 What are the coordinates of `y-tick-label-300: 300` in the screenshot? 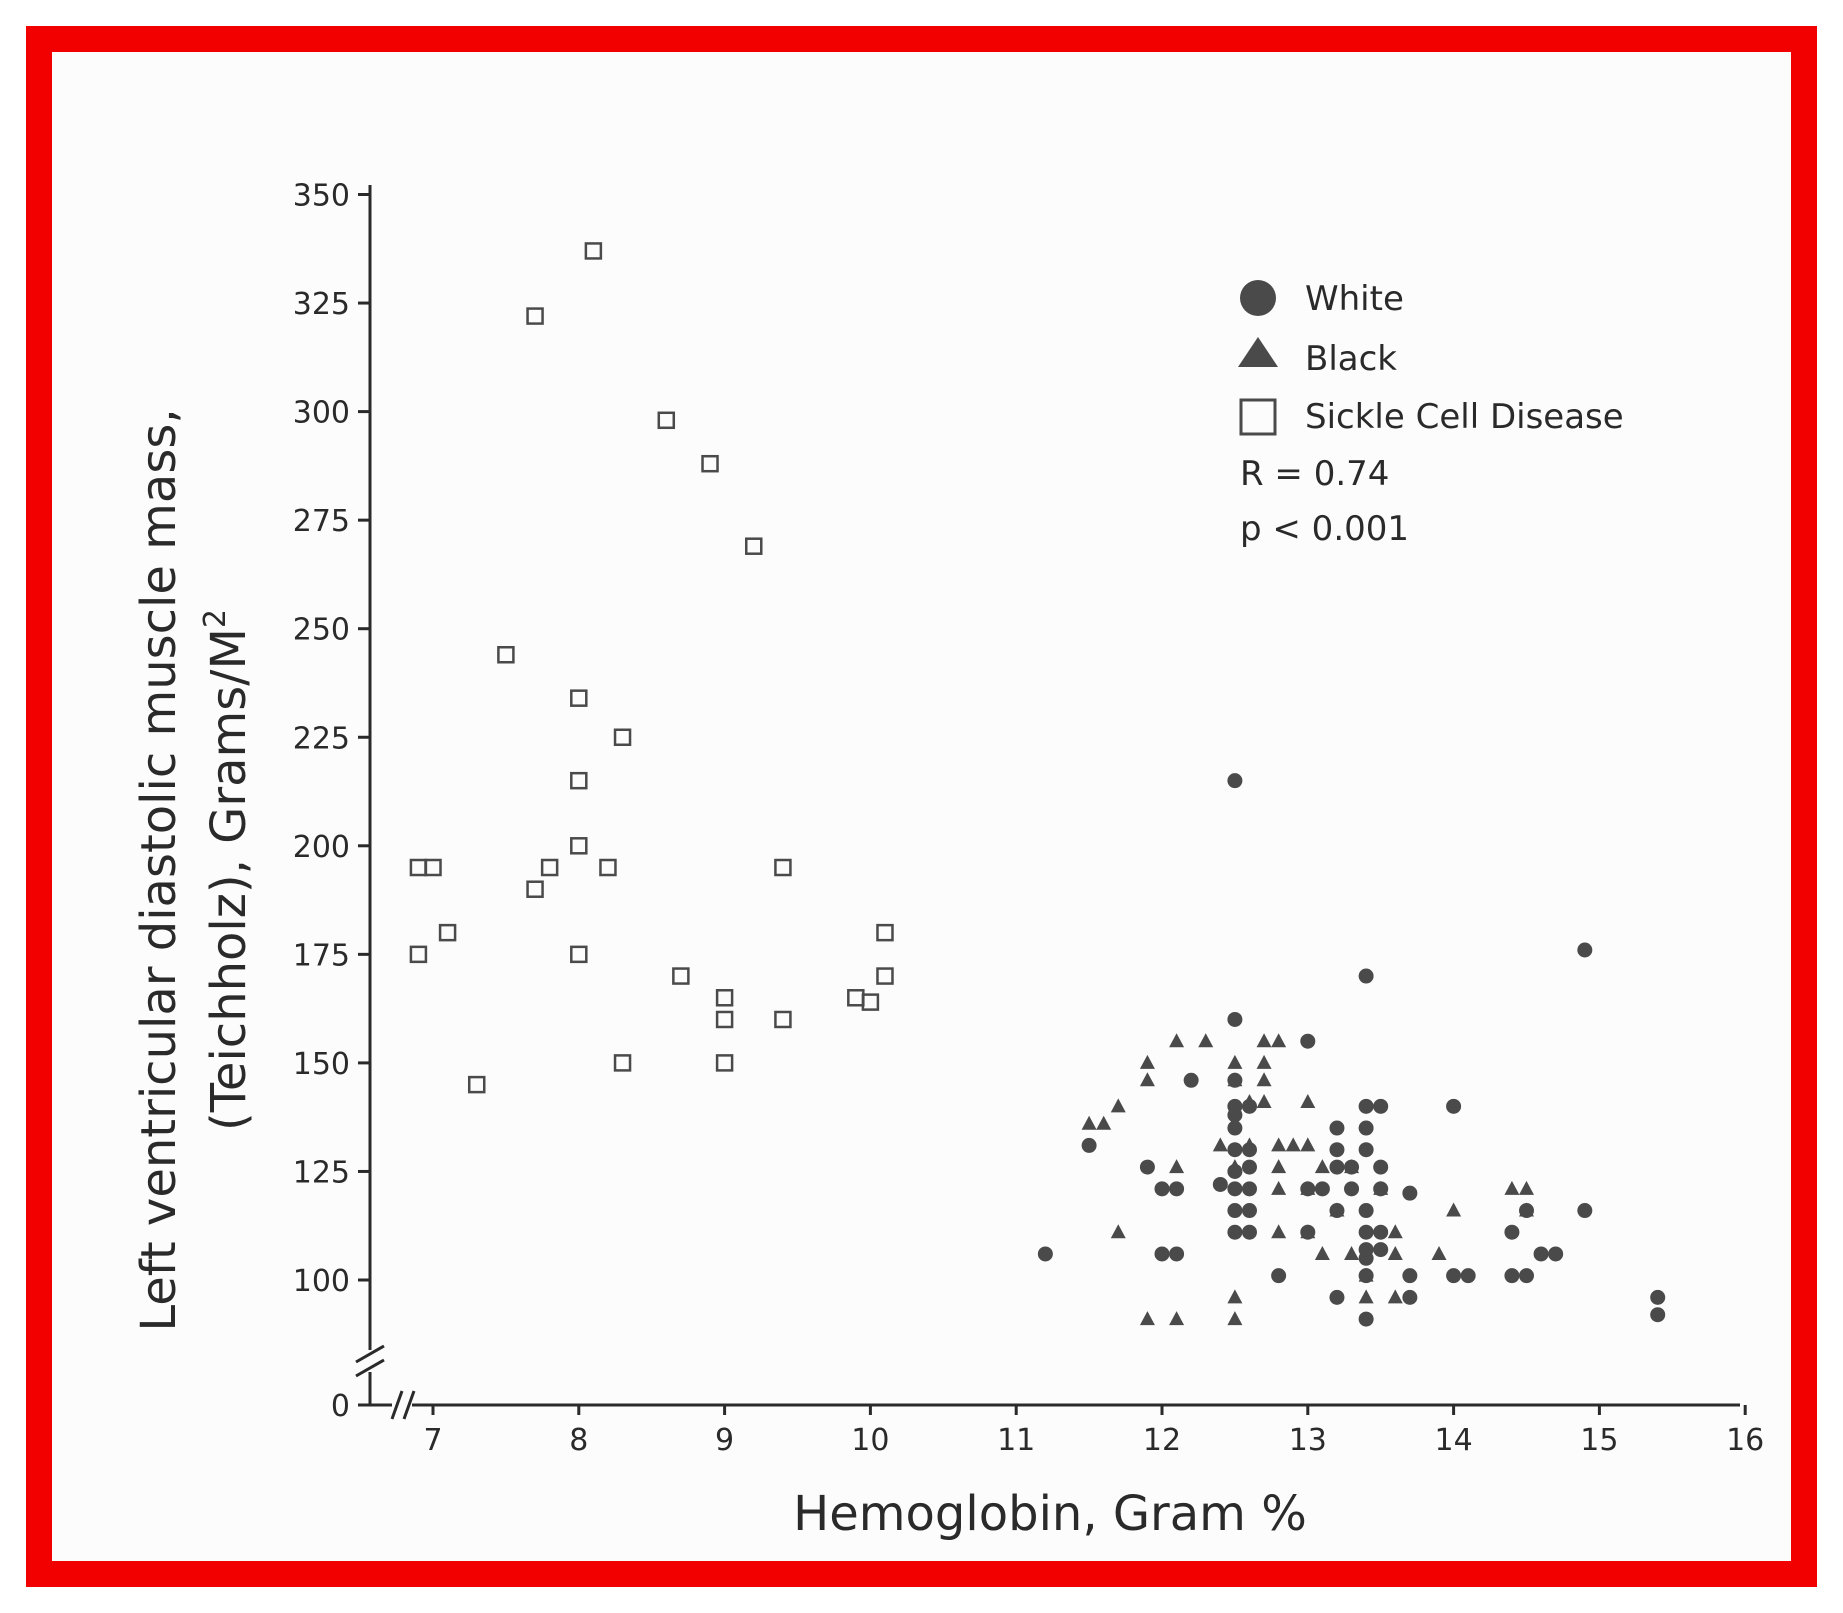 It's located at (321, 413).